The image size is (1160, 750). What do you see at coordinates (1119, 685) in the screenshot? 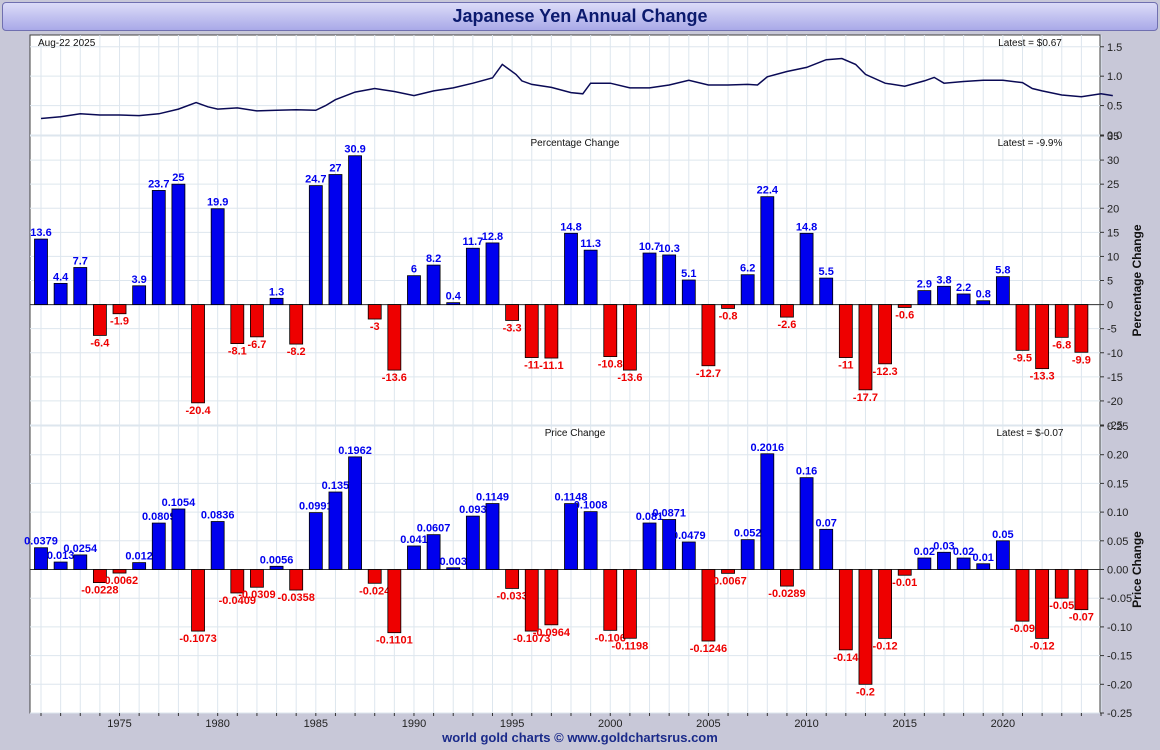
I see `y-tick-label: -0.20` at bounding box center [1119, 685].